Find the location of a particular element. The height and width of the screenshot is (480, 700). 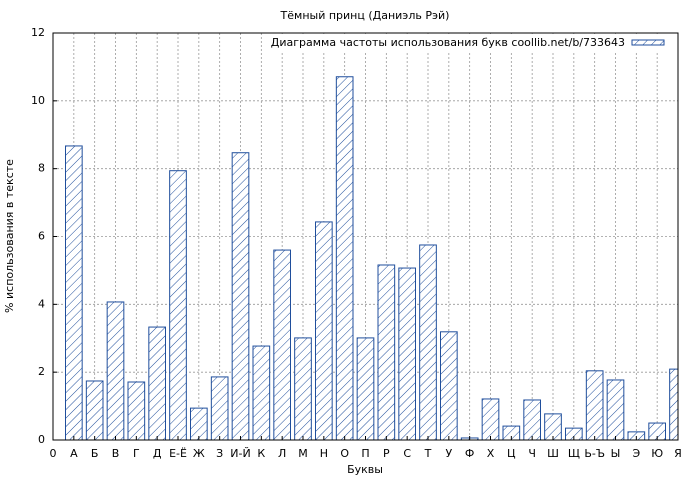

x-tick-label: Ы is located at coordinates (616, 453).